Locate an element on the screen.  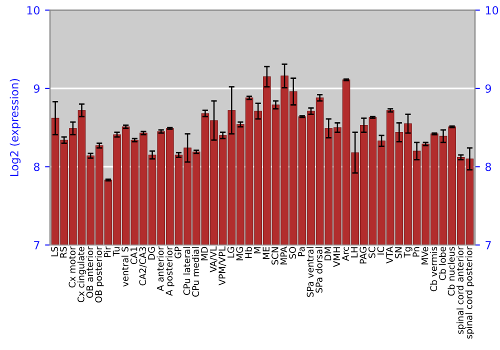
x-tick-label: Cx motor is located at coordinates (72, 267).